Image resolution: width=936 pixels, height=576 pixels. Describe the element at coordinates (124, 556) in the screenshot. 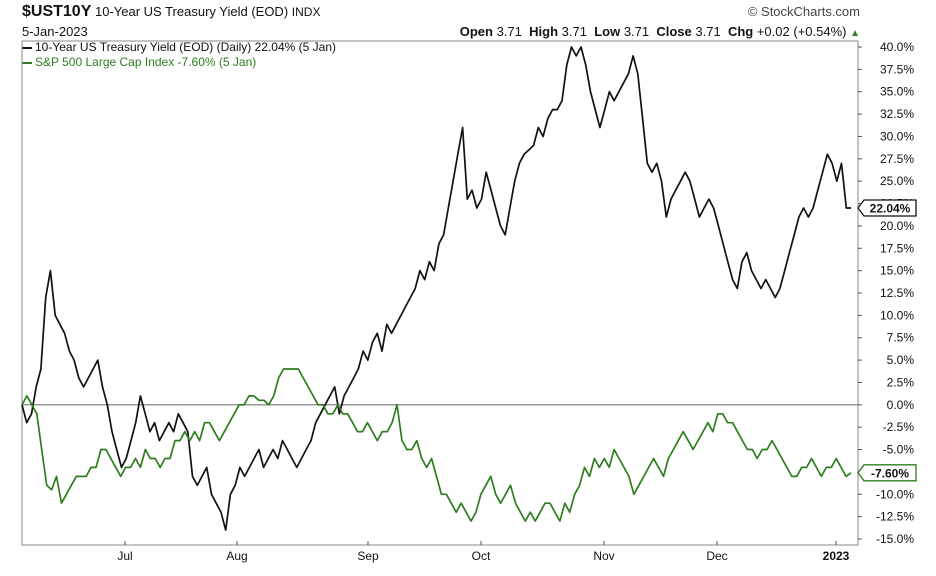

I see `x-tick-label: Jul` at that location.